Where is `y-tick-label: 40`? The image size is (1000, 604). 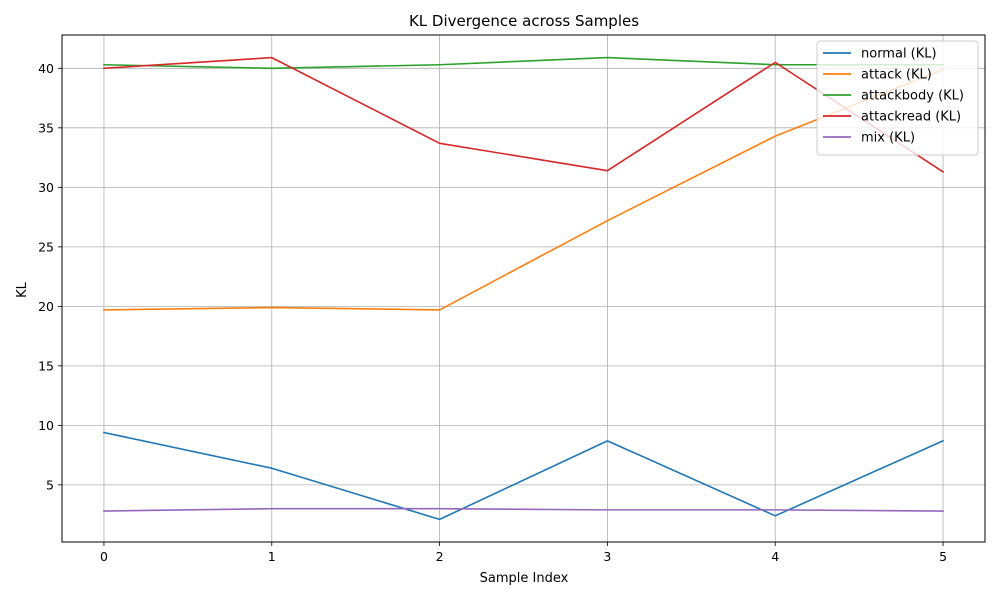 y-tick-label: 40 is located at coordinates (46, 68).